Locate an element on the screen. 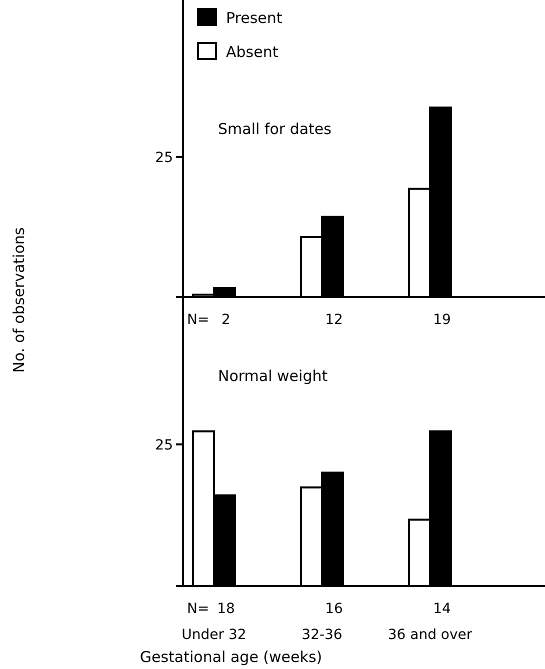 The image size is (545, 669). annotation: 19 is located at coordinates (442, 320).